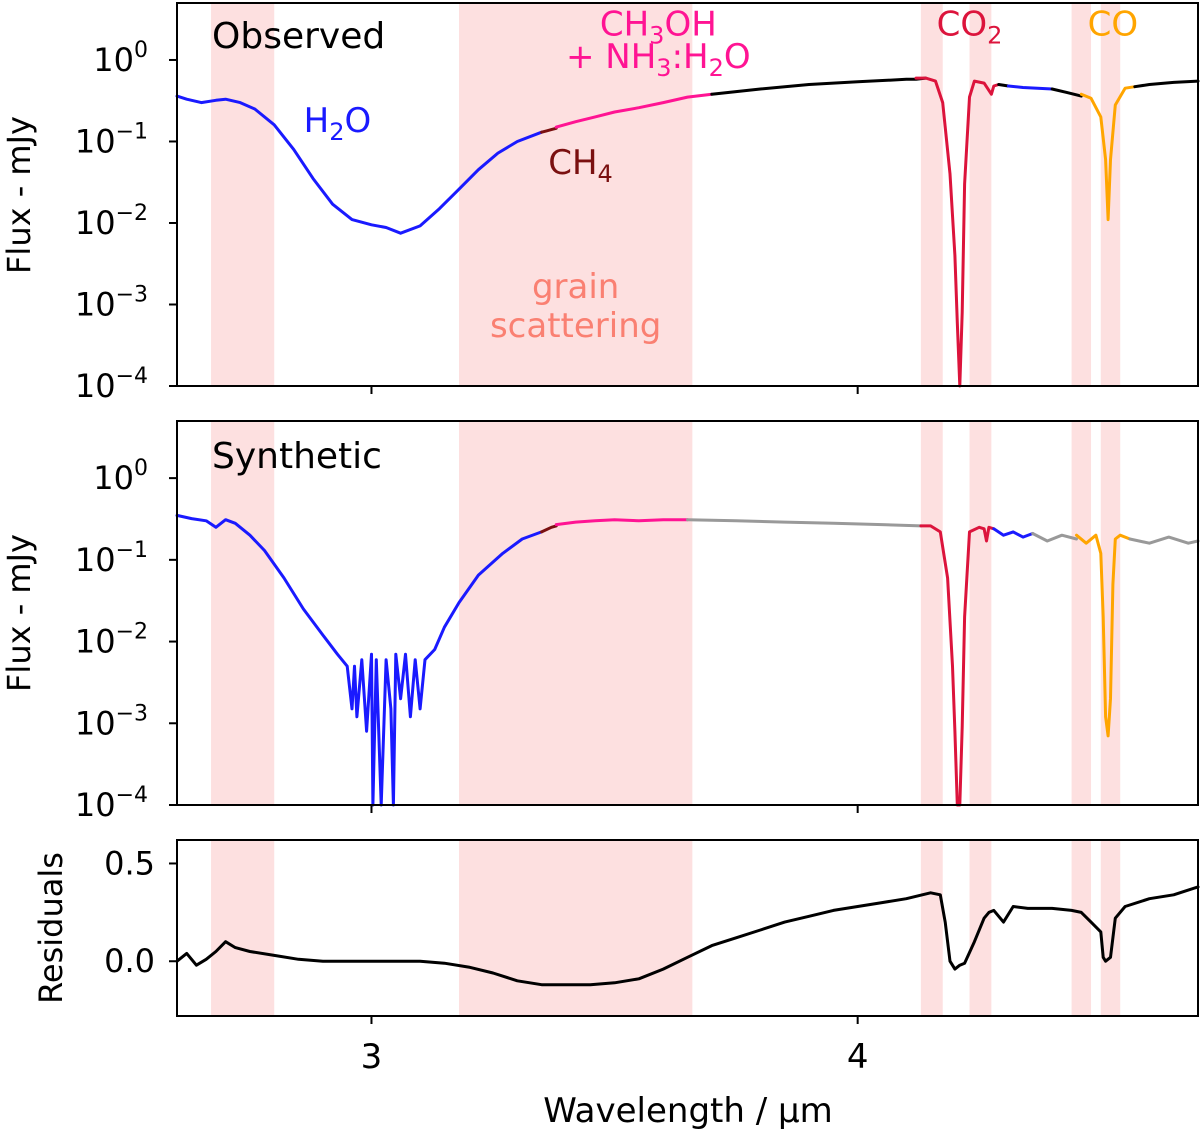 Image resolution: width=1200 pixels, height=1133 pixels. What do you see at coordinates (957, 232) in the screenshot?
I see `observed-series-co2` at bounding box center [957, 232].